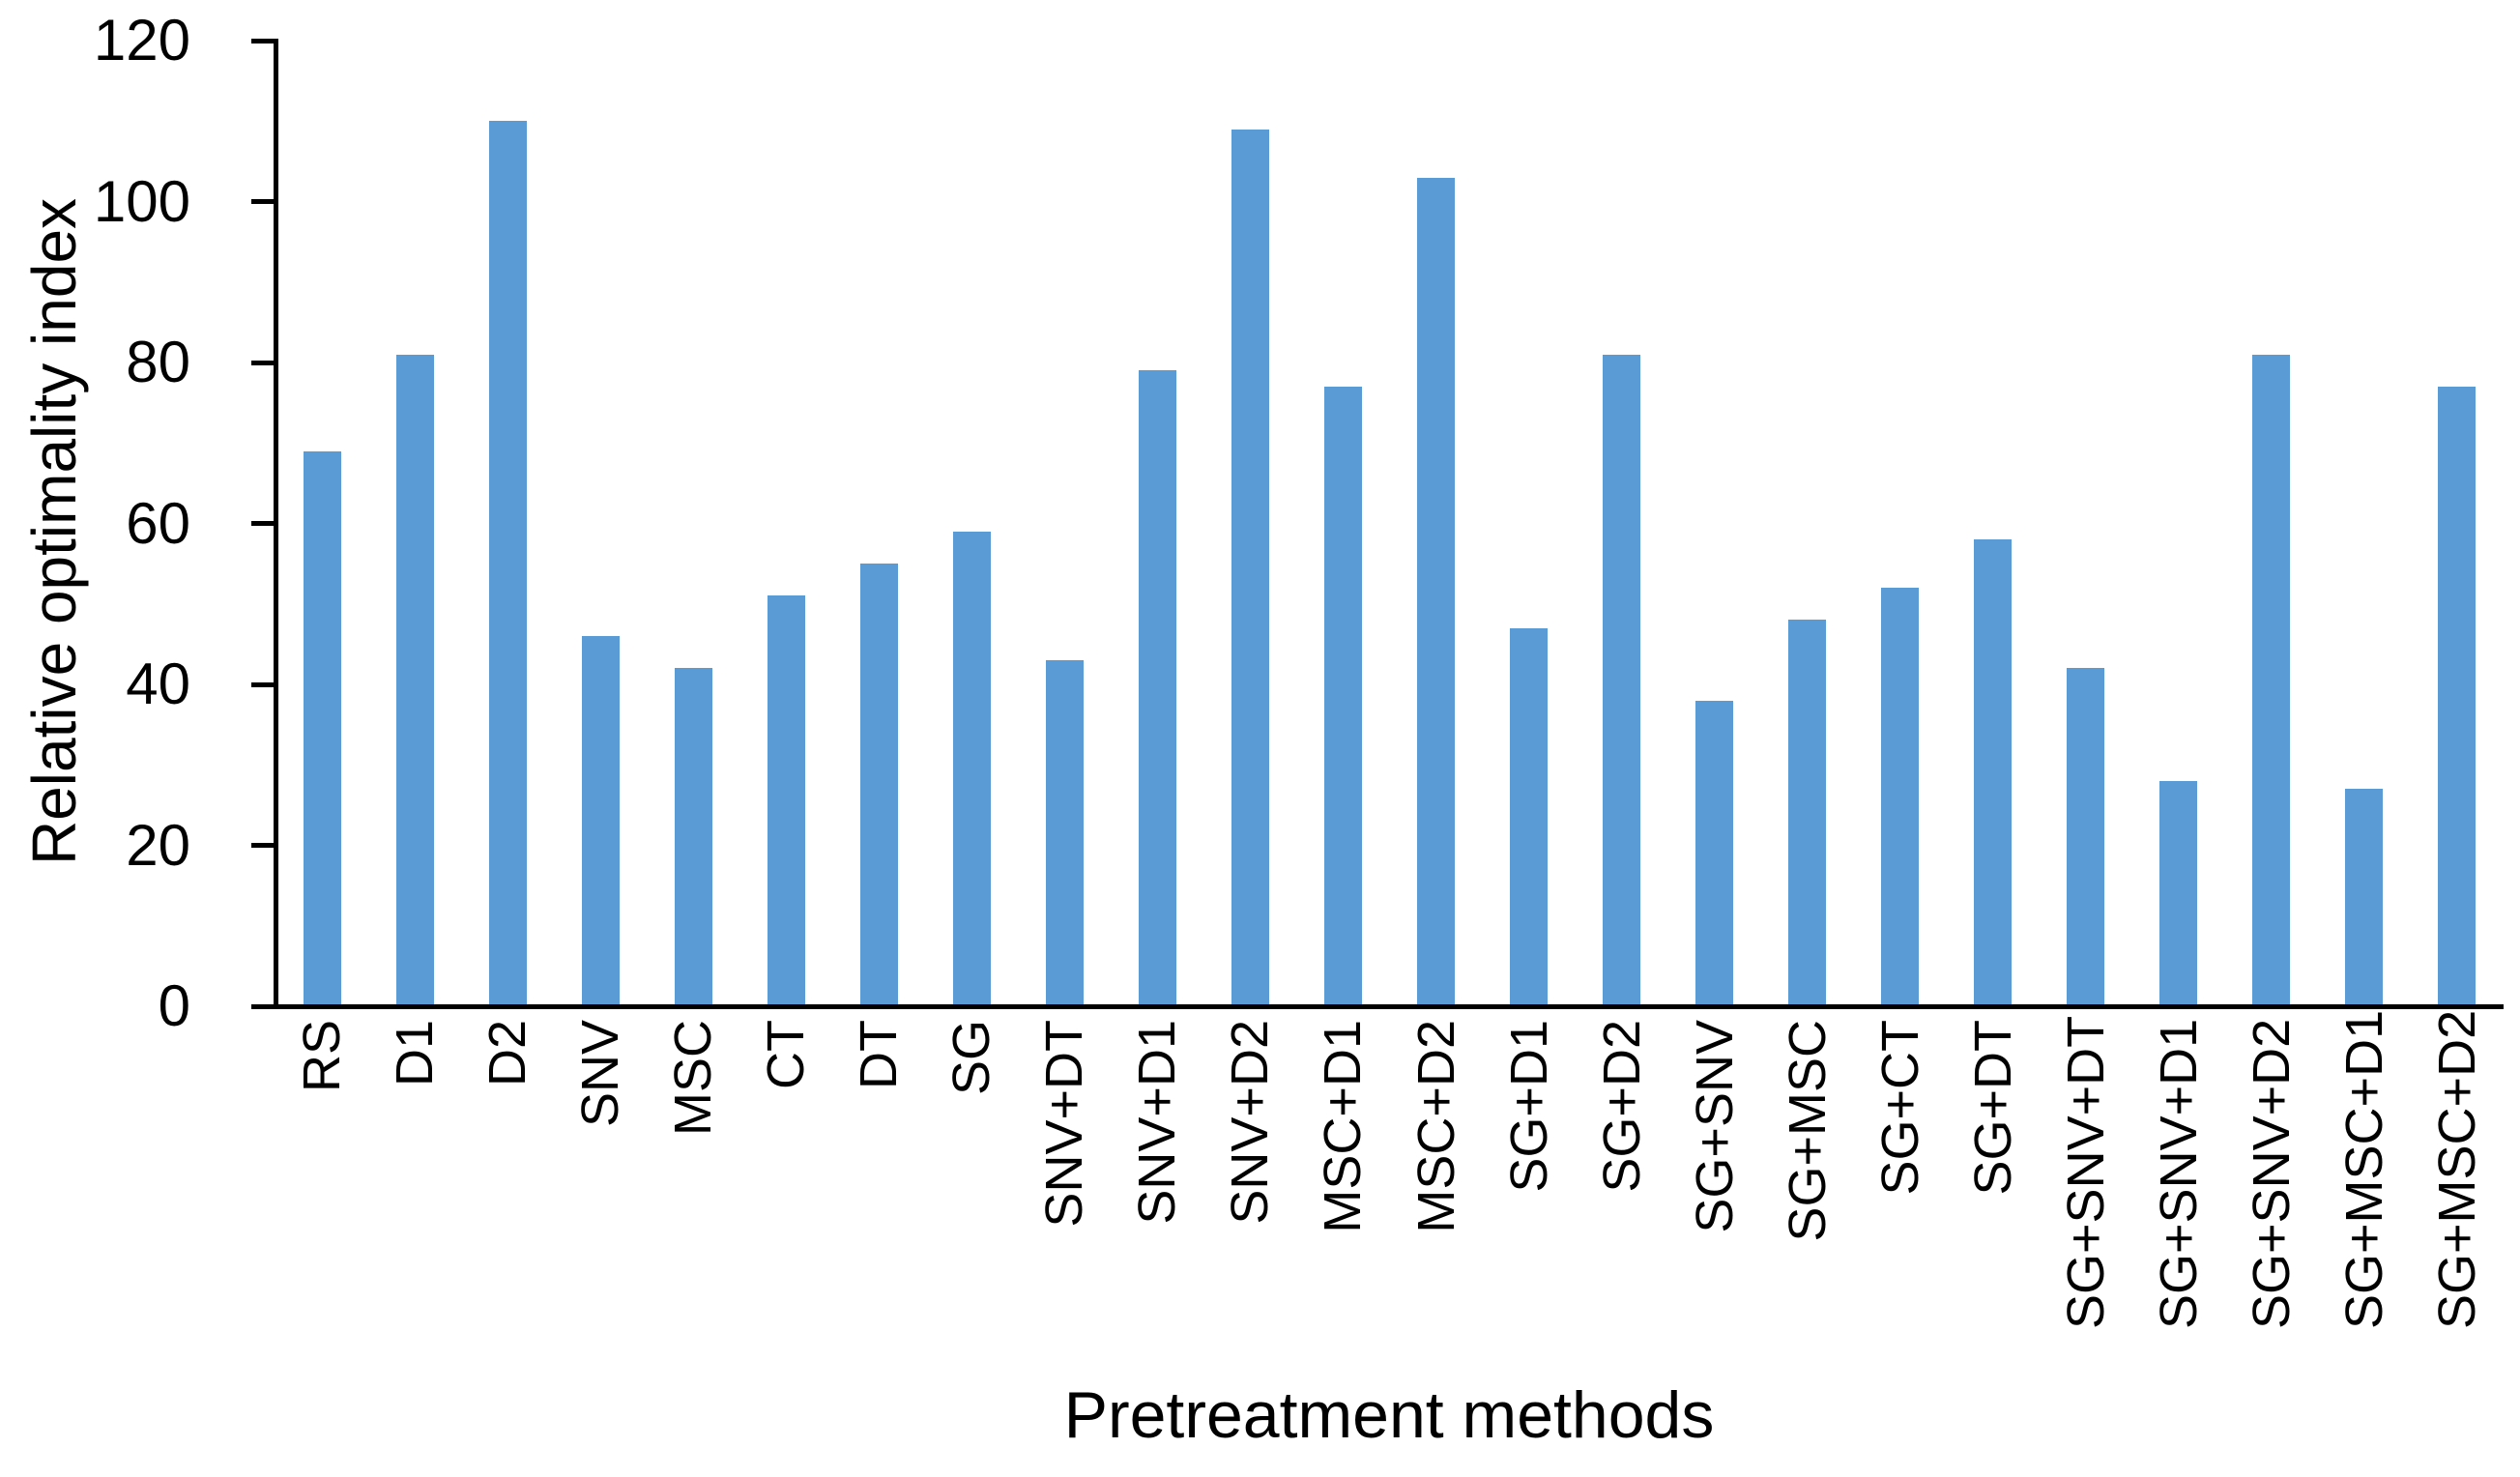 This screenshot has height=1477, width=2520. What do you see at coordinates (2085, 1172) in the screenshot?
I see `x-tick-label: SG+SNV+DT` at bounding box center [2085, 1172].